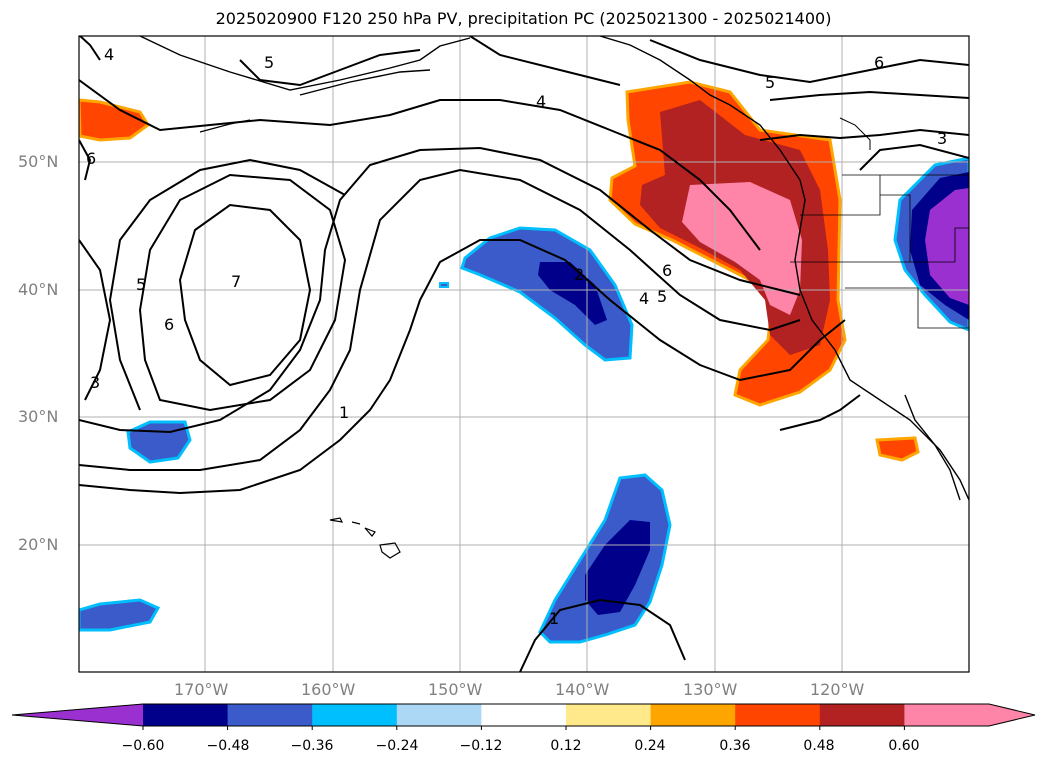  I want to click on colorbar-tick-label: 0.12, so click(566, 746).